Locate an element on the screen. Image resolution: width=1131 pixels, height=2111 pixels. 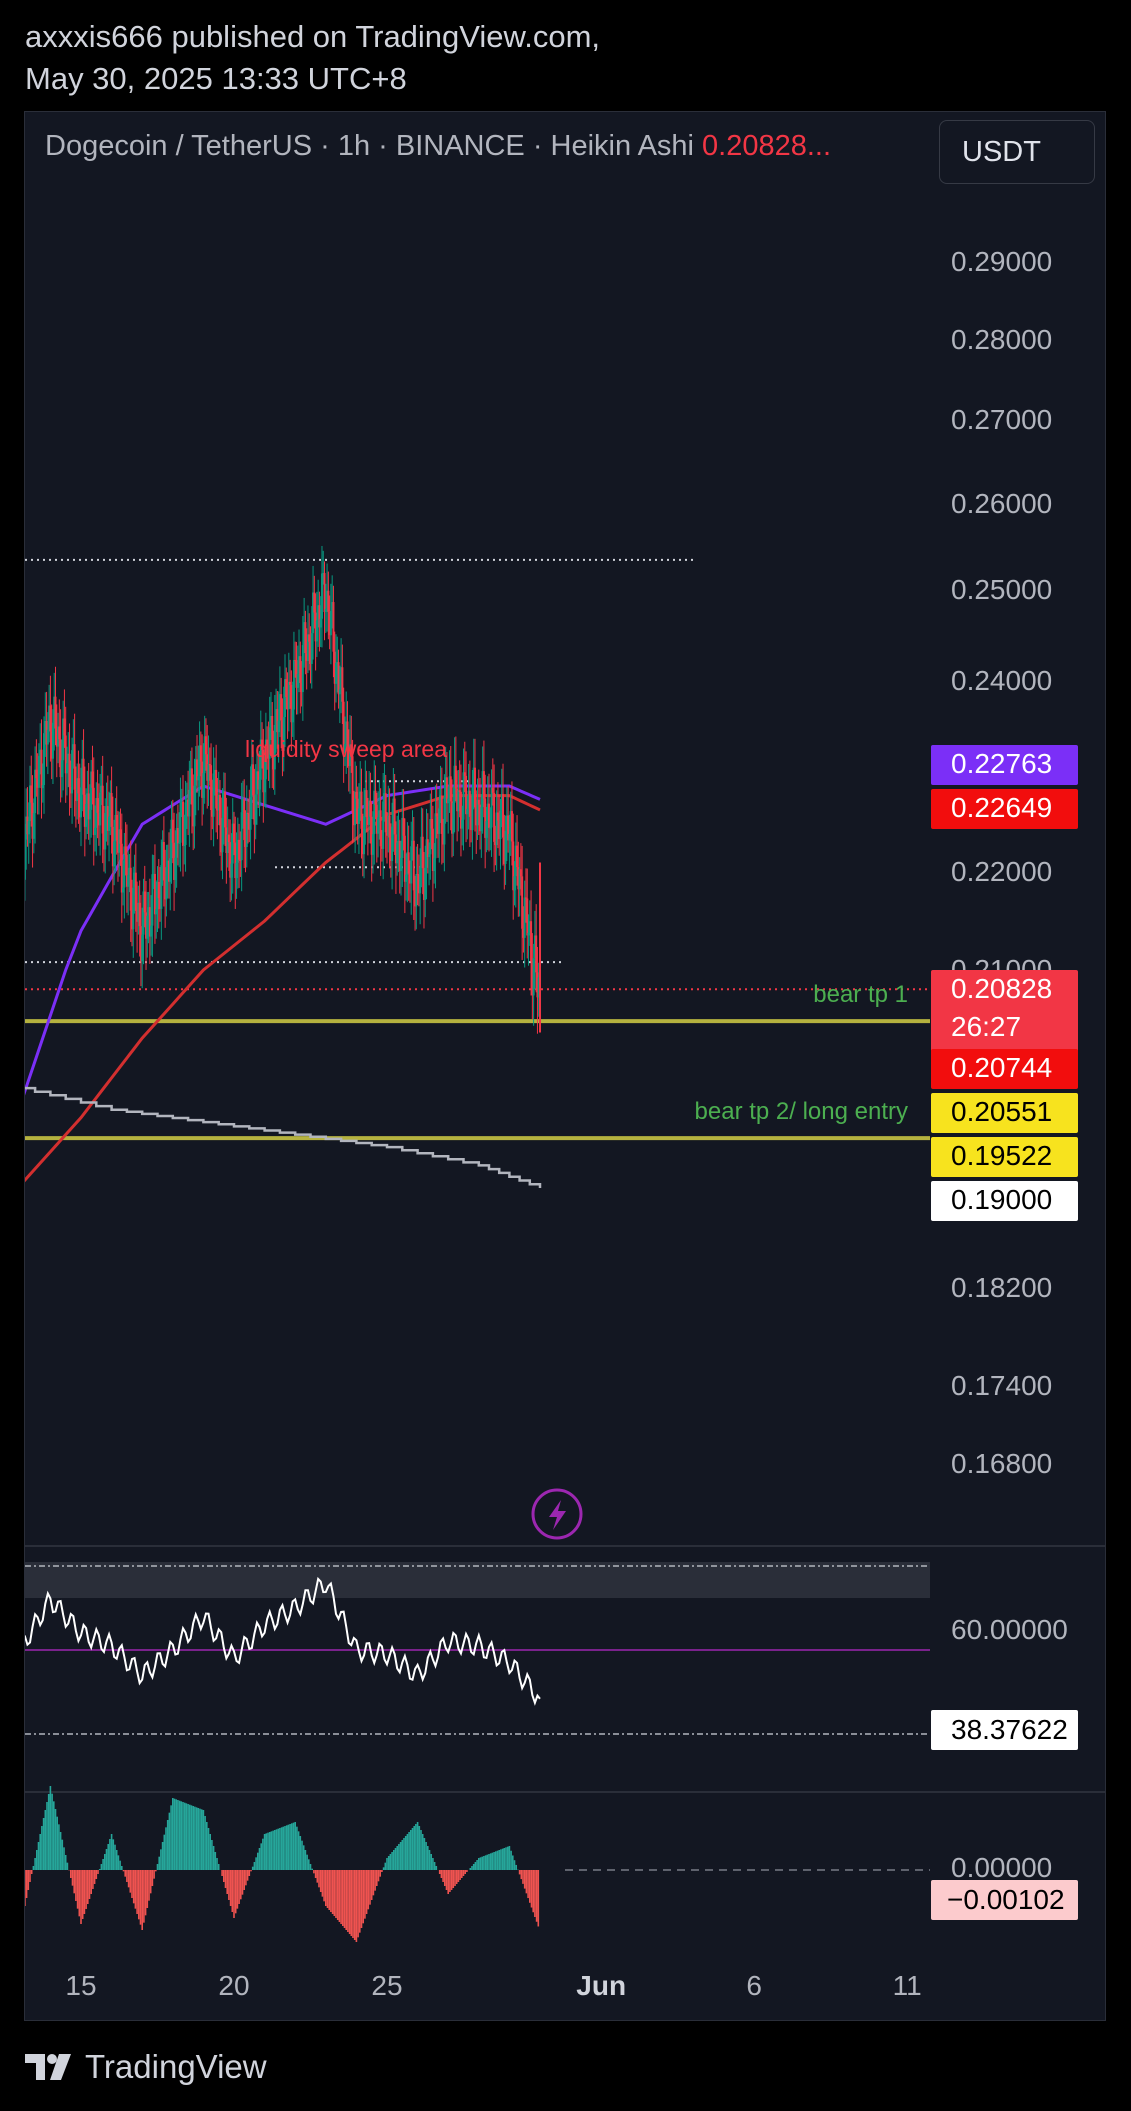
target-label: bear tp 1 is located at coordinates (860, 995).